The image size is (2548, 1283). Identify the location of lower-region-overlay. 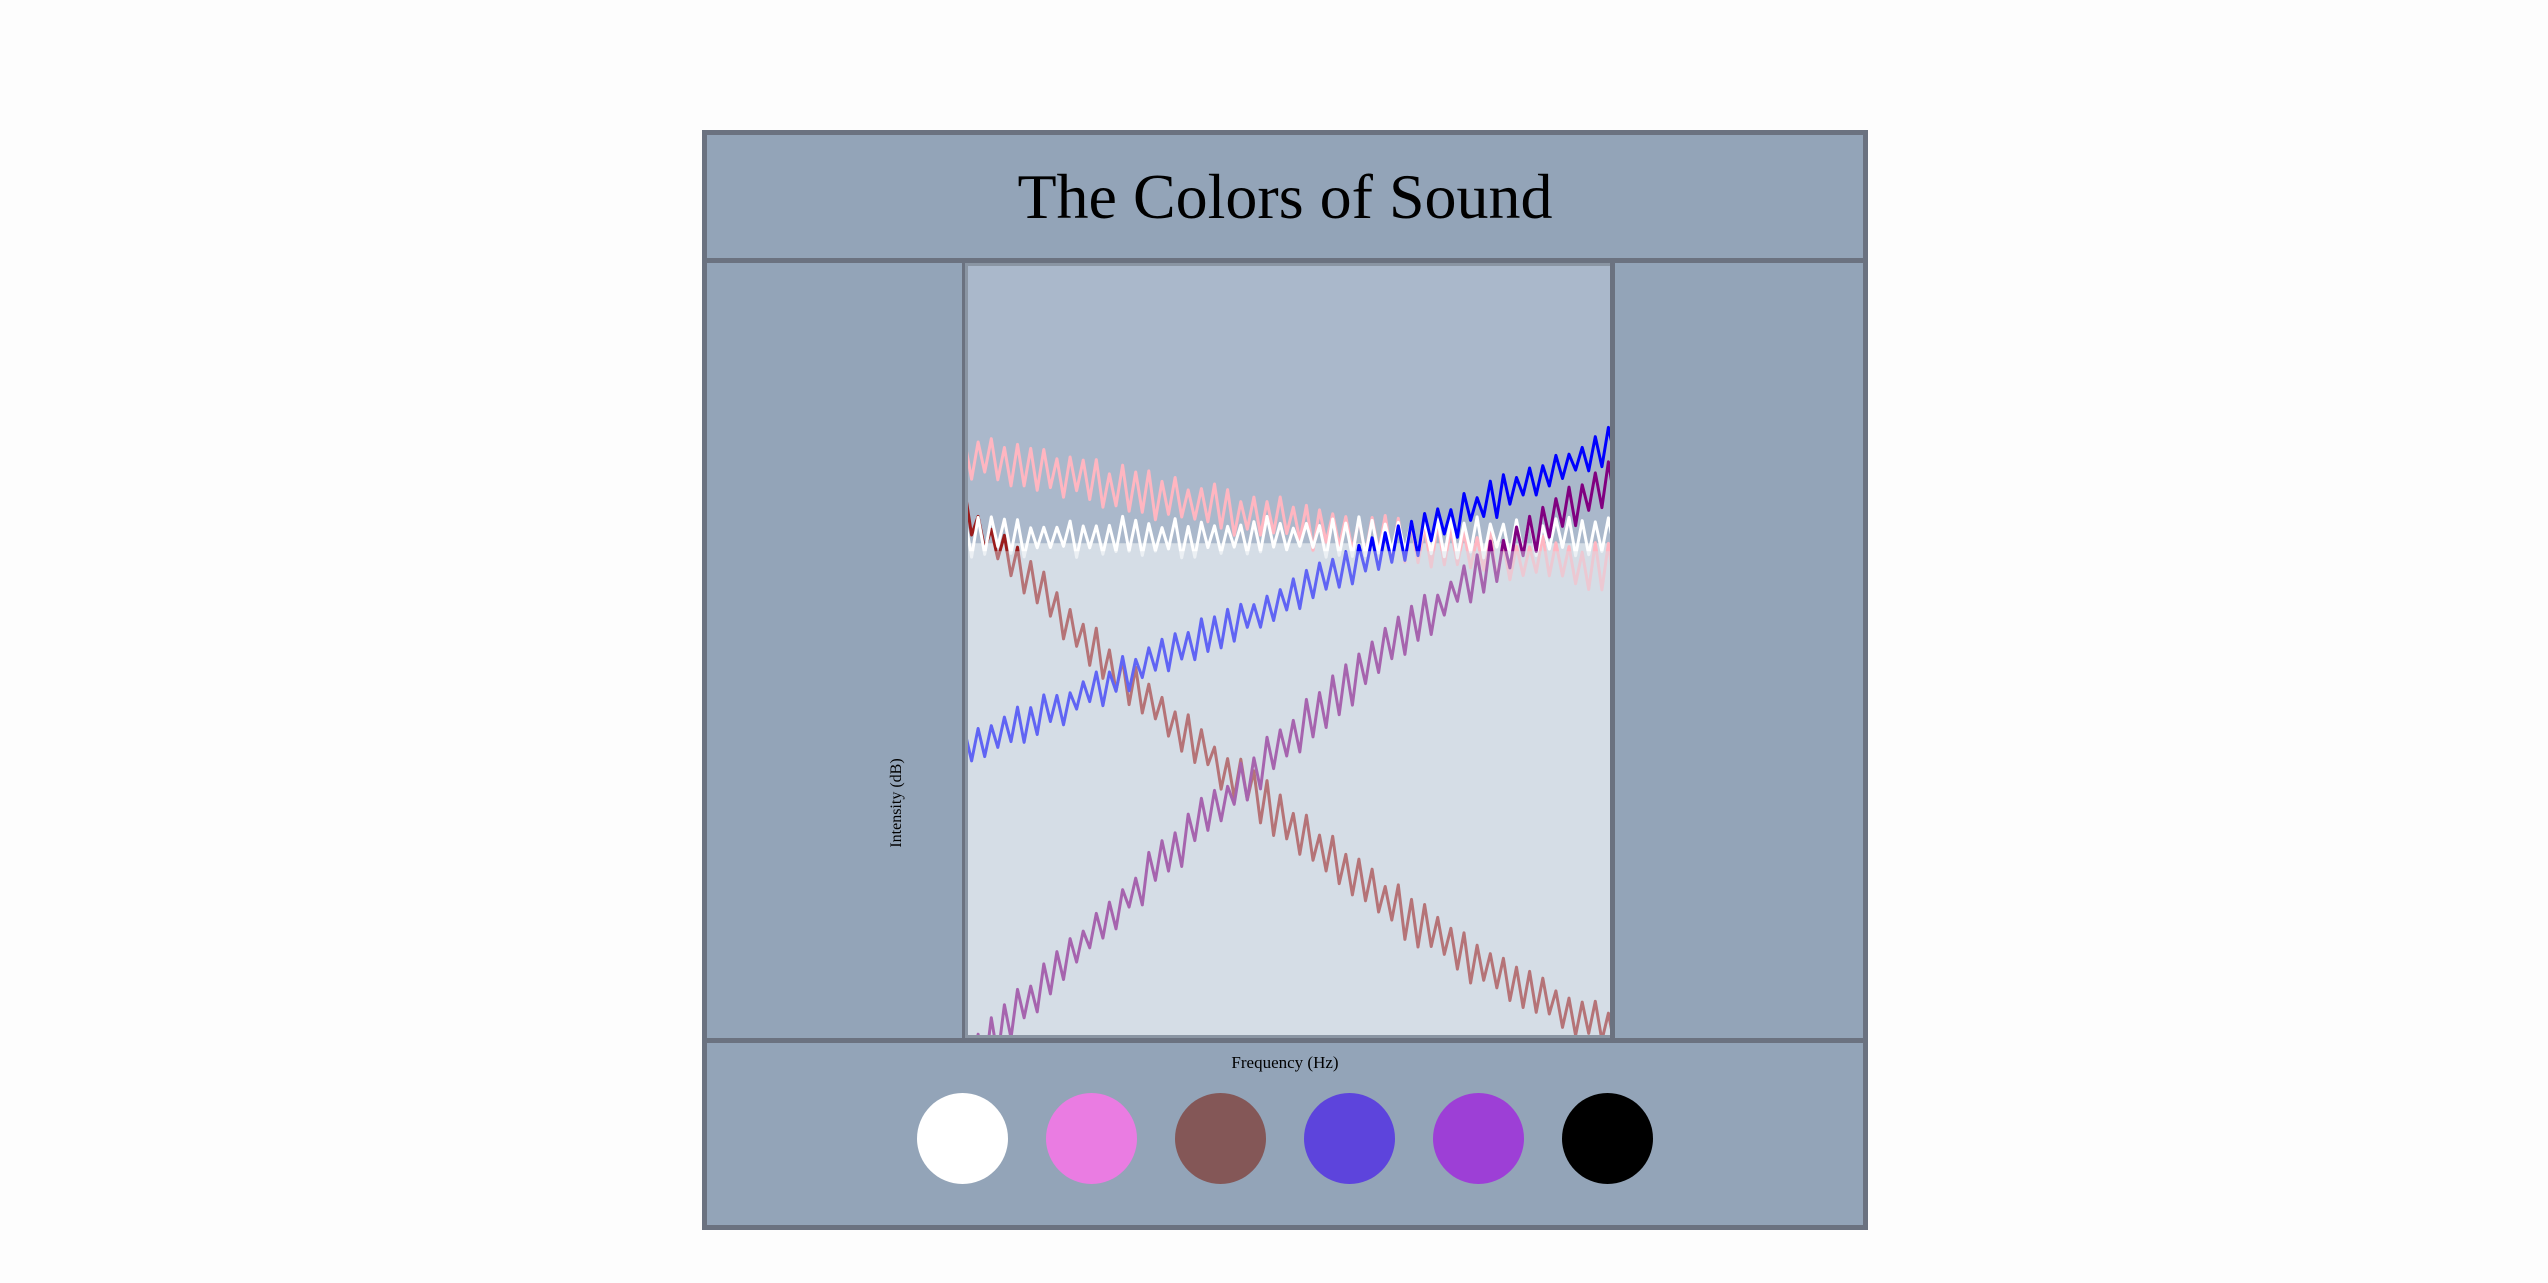
(1290, 794).